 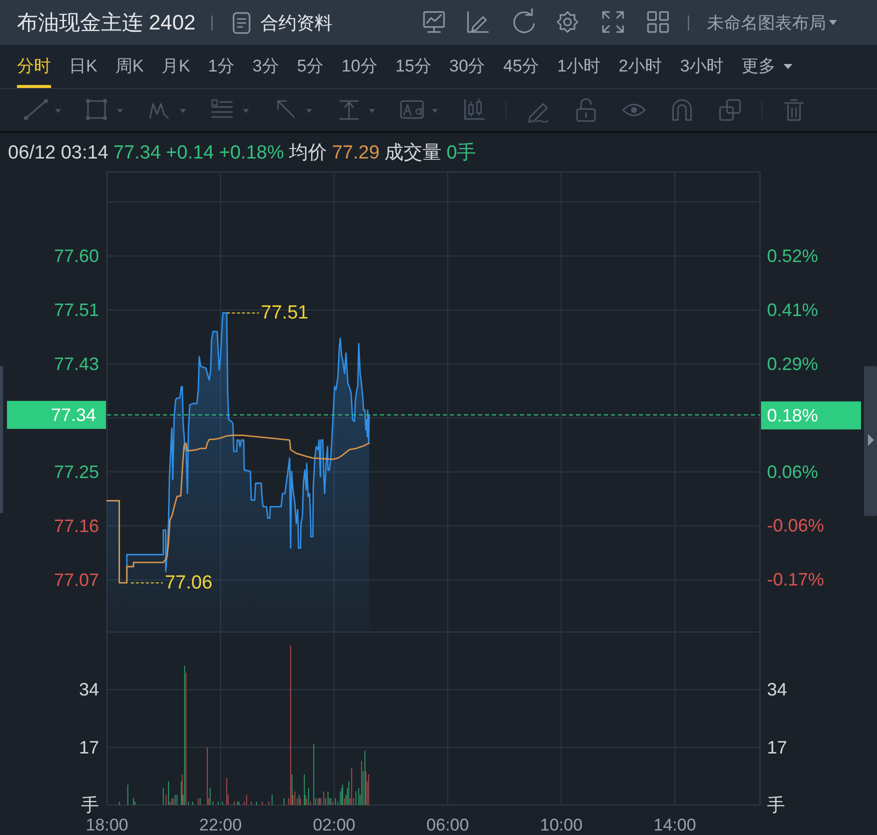 I want to click on text: 30分, so click(x=467, y=66).